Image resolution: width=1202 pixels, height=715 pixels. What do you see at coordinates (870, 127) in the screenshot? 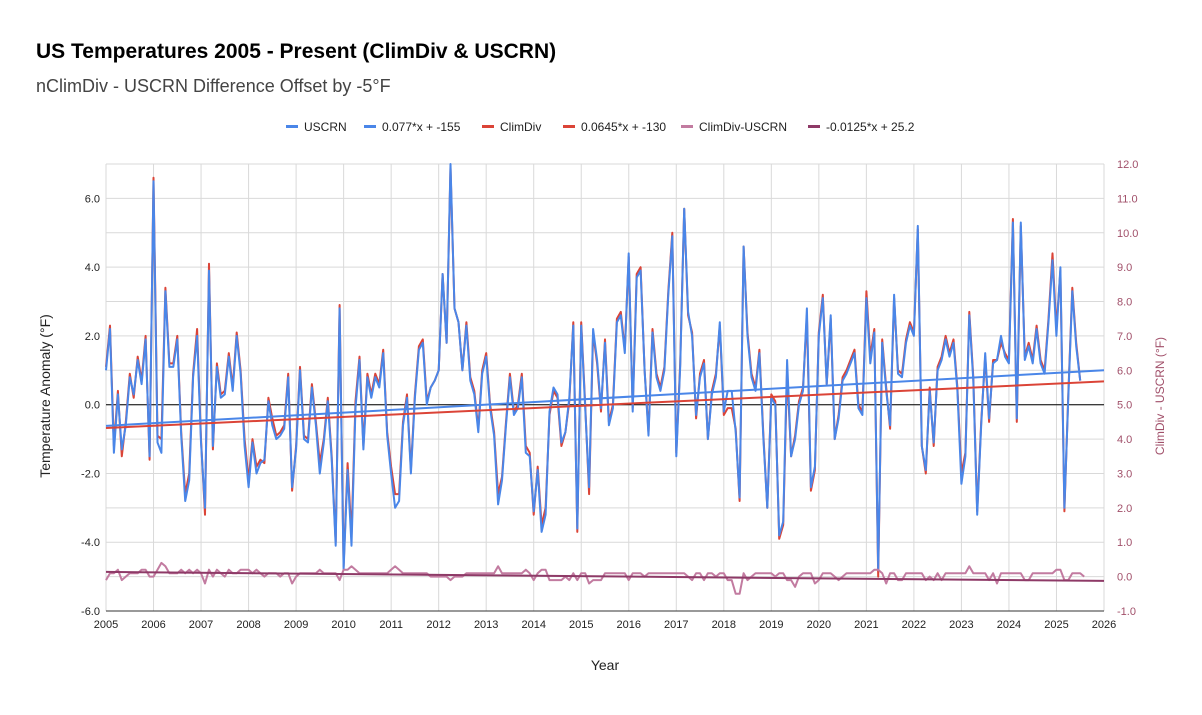
I see `legend-label: -0.0125*x + 25.2` at bounding box center [870, 127].